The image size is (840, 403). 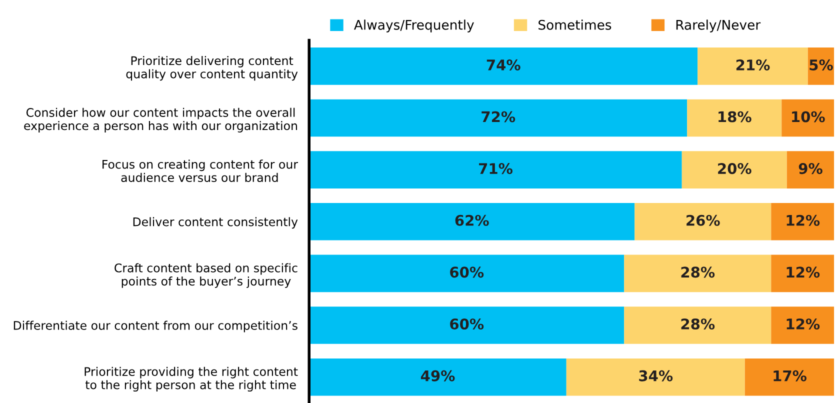 What do you see at coordinates (718, 26) in the screenshot?
I see `legend-label: Rarely/Never` at bounding box center [718, 26].